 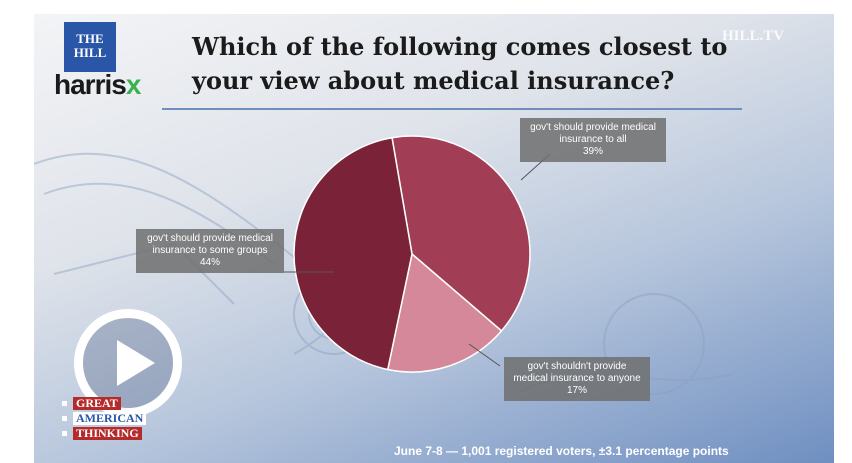 I want to click on harrisx-logo: harrisx, so click(x=98, y=85).